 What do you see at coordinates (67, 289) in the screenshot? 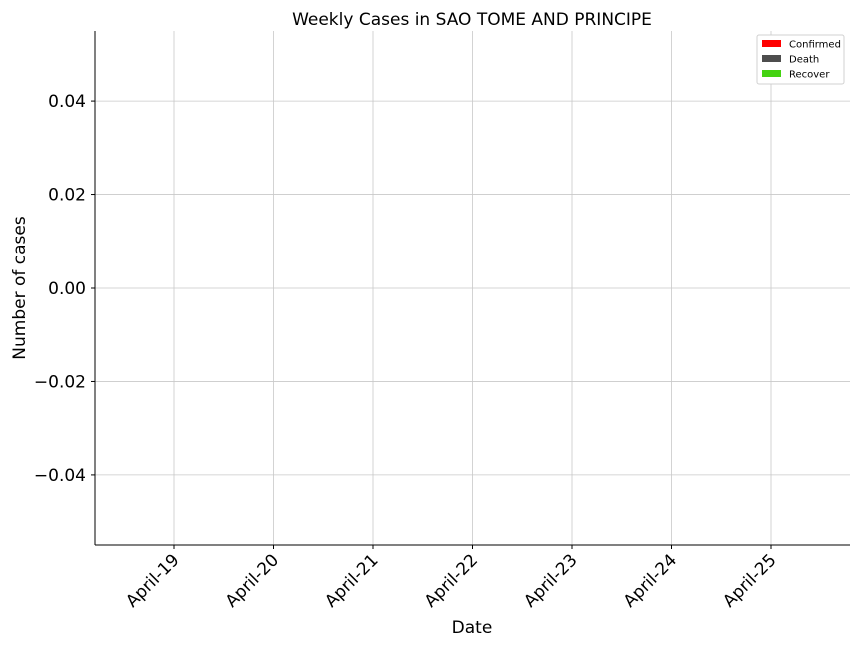
I see `y-tick-label: 0.00` at bounding box center [67, 289].